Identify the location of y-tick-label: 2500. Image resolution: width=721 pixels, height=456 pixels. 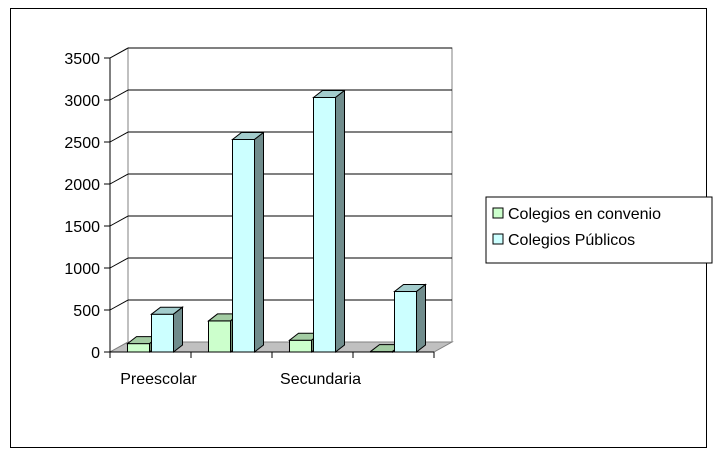
(82, 143).